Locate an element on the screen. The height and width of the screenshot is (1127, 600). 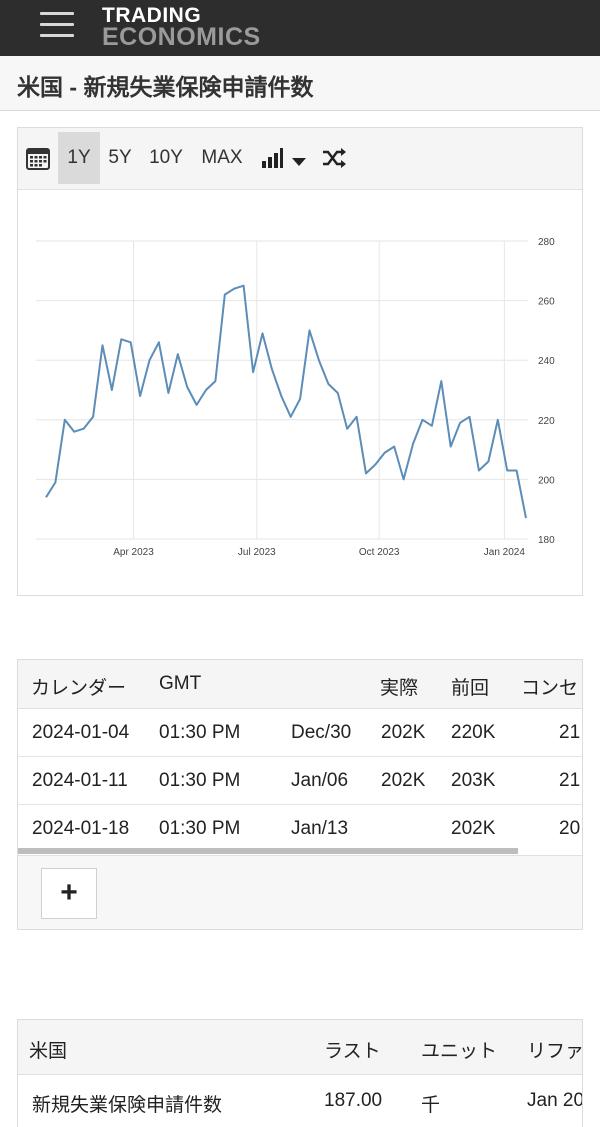
cell-actual: 202K is located at coordinates (403, 780).